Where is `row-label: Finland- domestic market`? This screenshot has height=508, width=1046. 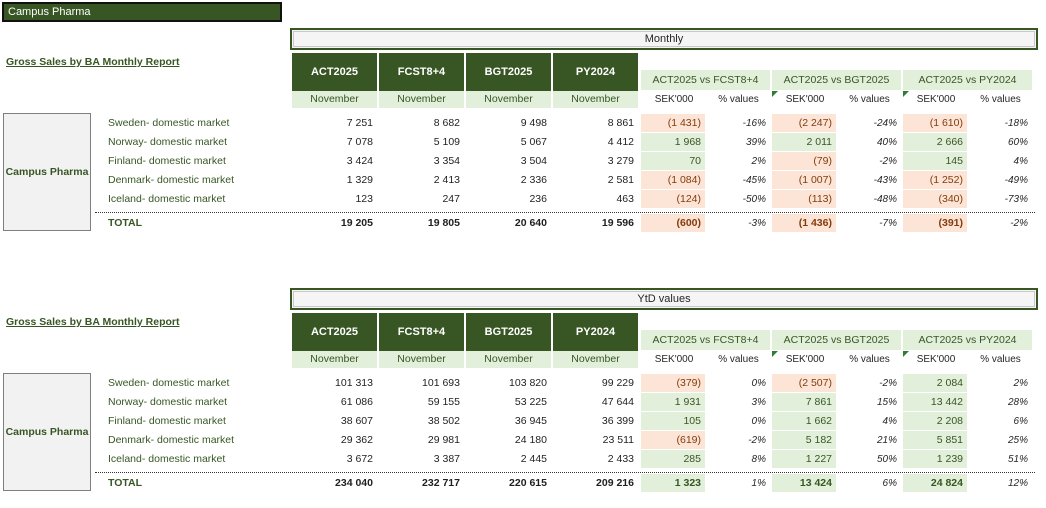 row-label: Finland- domestic market is located at coordinates (167, 161).